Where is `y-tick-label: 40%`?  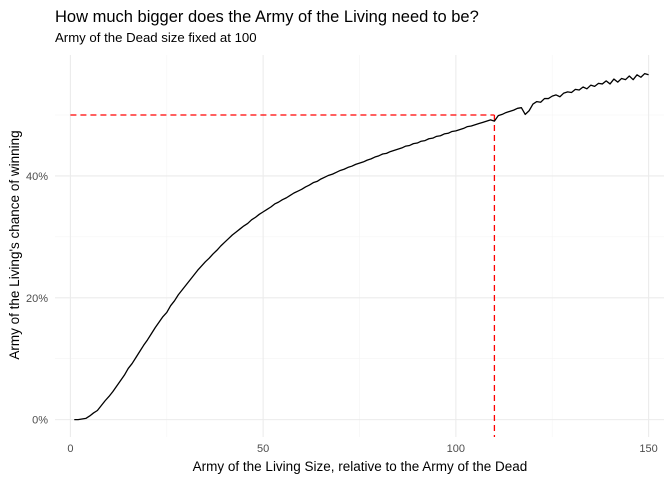
y-tick-label: 40% is located at coordinates (37, 177).